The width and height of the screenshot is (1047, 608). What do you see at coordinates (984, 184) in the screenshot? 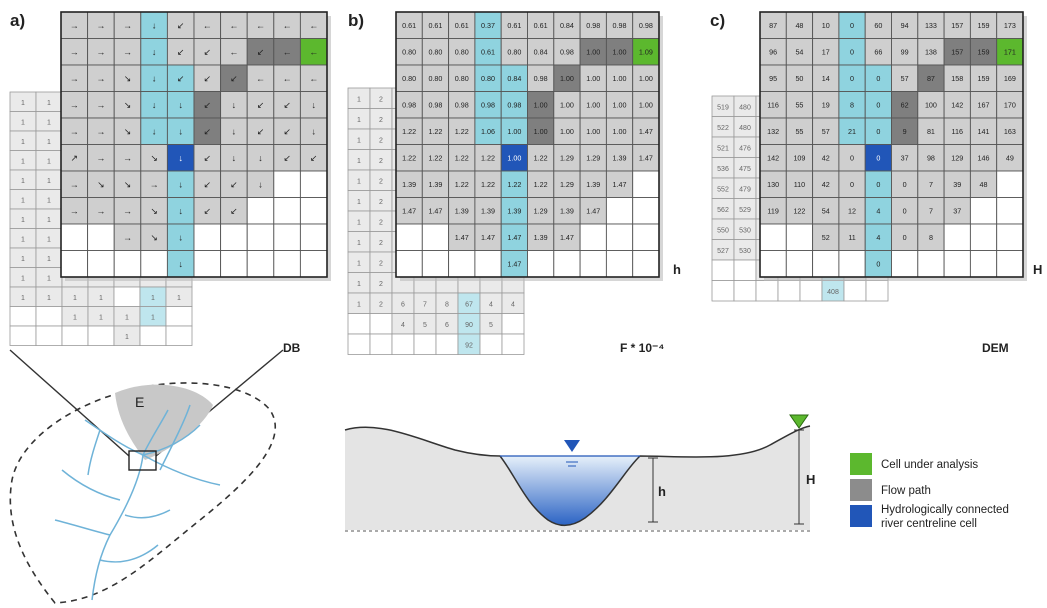
I see `grid-cell-value: 48` at bounding box center [984, 184].